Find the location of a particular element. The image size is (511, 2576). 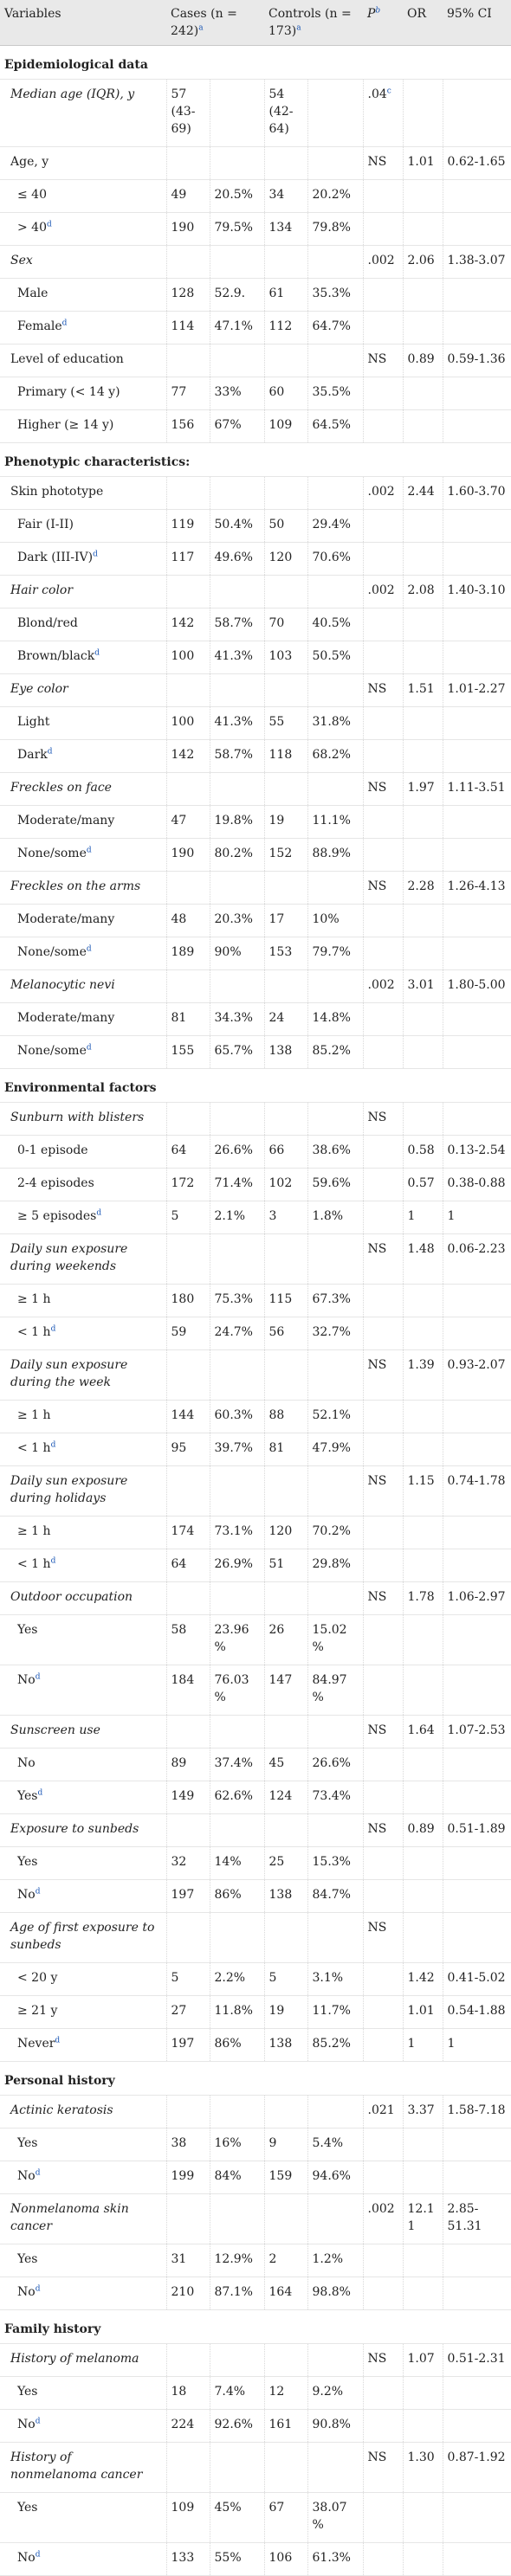

cases-n: 57 (43-69) is located at coordinates (188, 113).